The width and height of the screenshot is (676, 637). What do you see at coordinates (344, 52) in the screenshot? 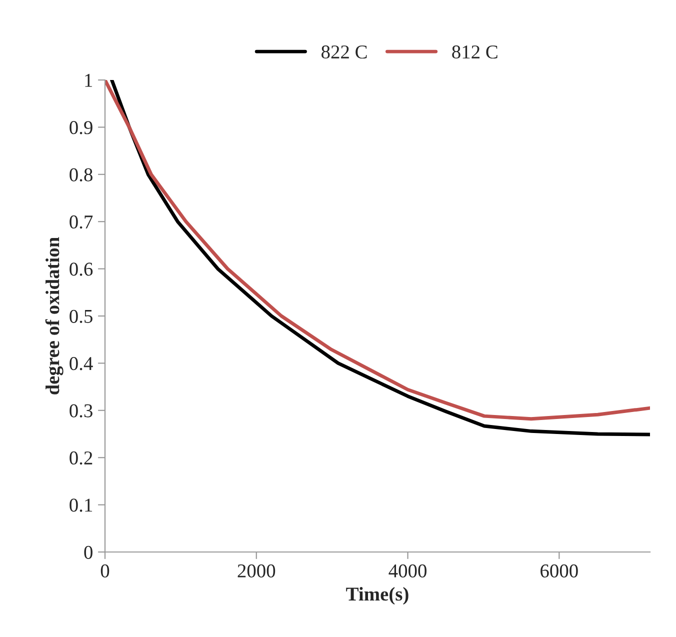
I see `legend-label: 822 C` at bounding box center [344, 52].